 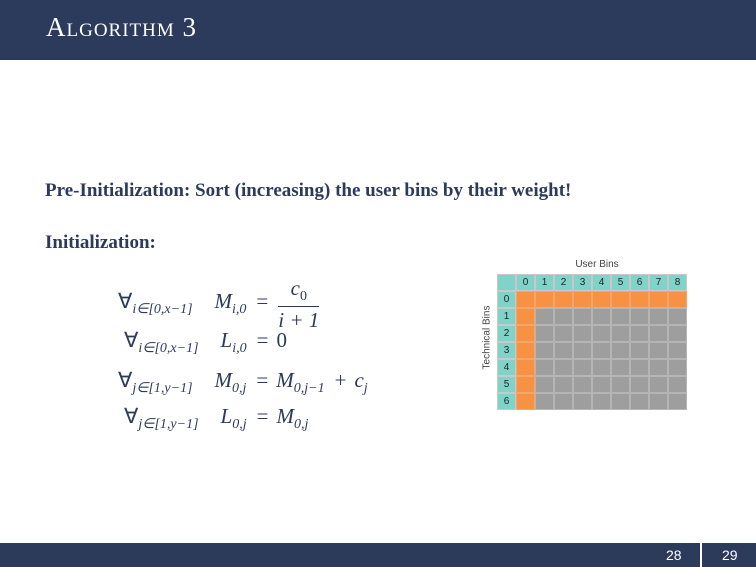 What do you see at coordinates (582, 282) in the screenshot?
I see `grid-column-header: 3` at bounding box center [582, 282].